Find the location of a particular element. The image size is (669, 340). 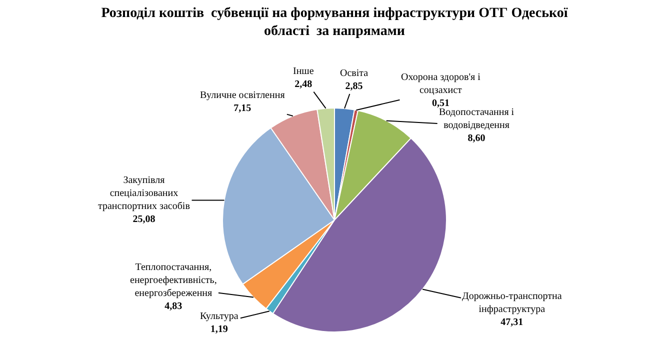

slice-label: Охорона здоров'я і соцзахист is located at coordinates (441, 84).